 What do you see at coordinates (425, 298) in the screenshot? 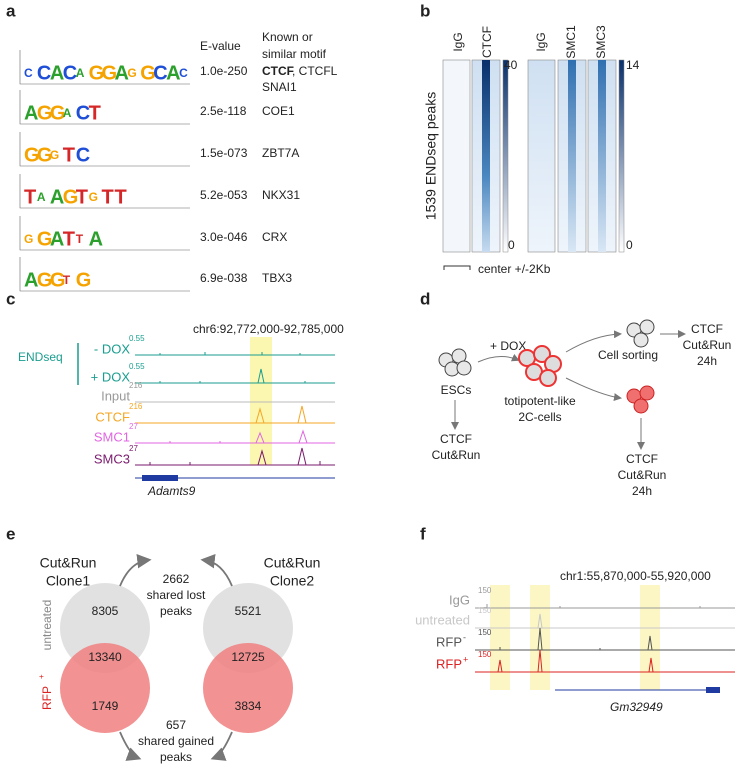
I see `panel-label: d` at bounding box center [425, 298].